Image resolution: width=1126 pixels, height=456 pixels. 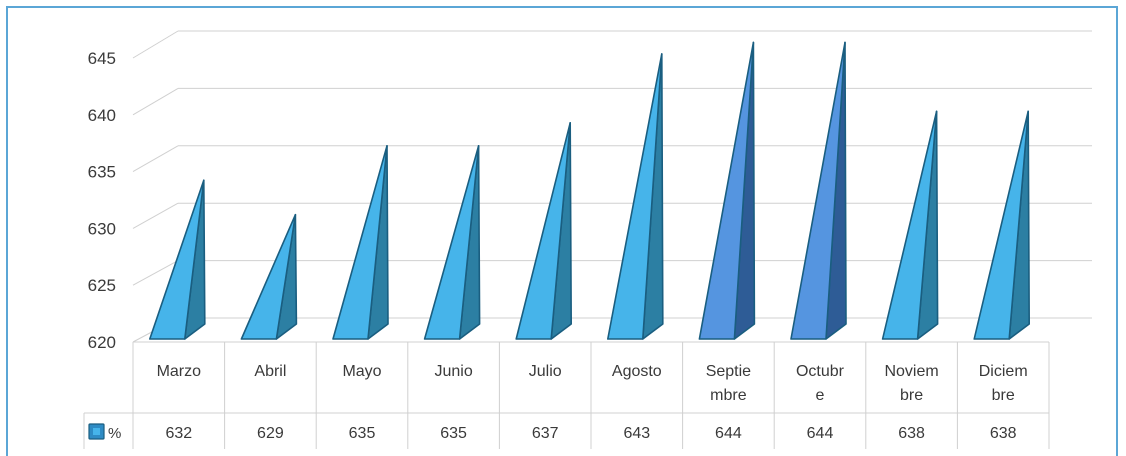 I want to click on bar-septiembre, so click(x=727, y=190).